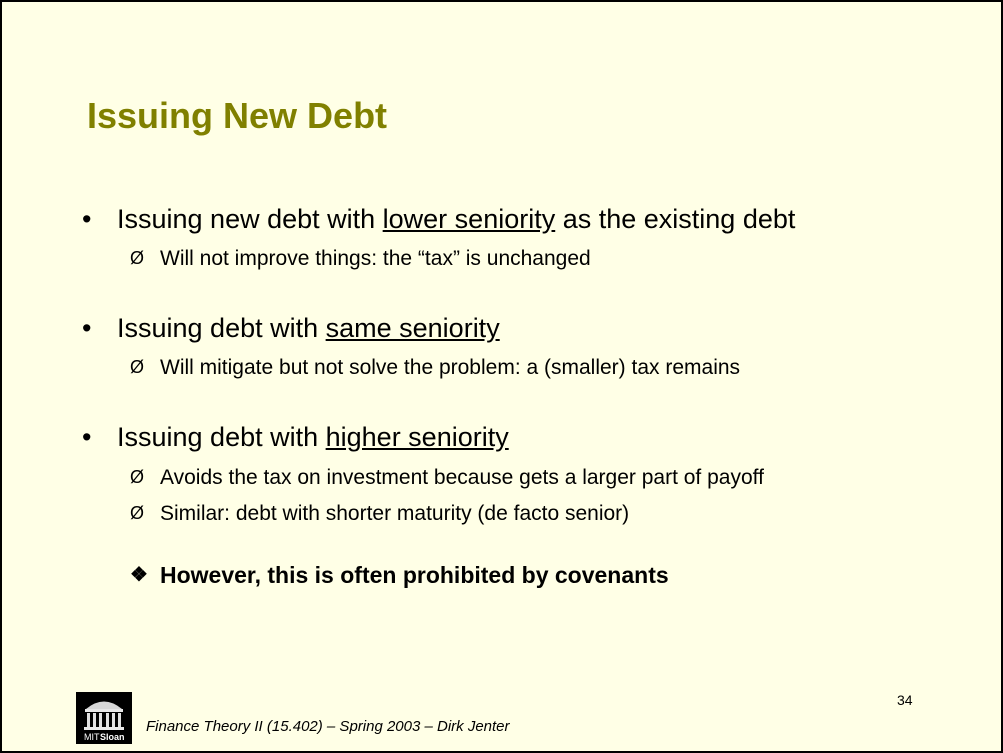 The width and height of the screenshot is (1003, 753). I want to click on mit-sloan-logo: MIT Sloan, so click(104, 718).